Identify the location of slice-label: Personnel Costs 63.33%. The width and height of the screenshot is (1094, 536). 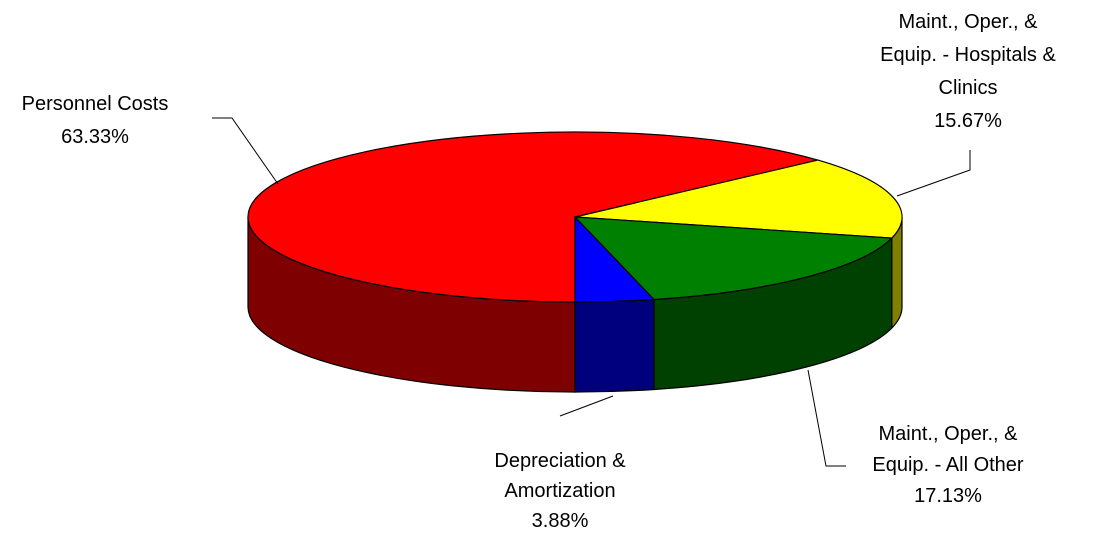
(95, 121).